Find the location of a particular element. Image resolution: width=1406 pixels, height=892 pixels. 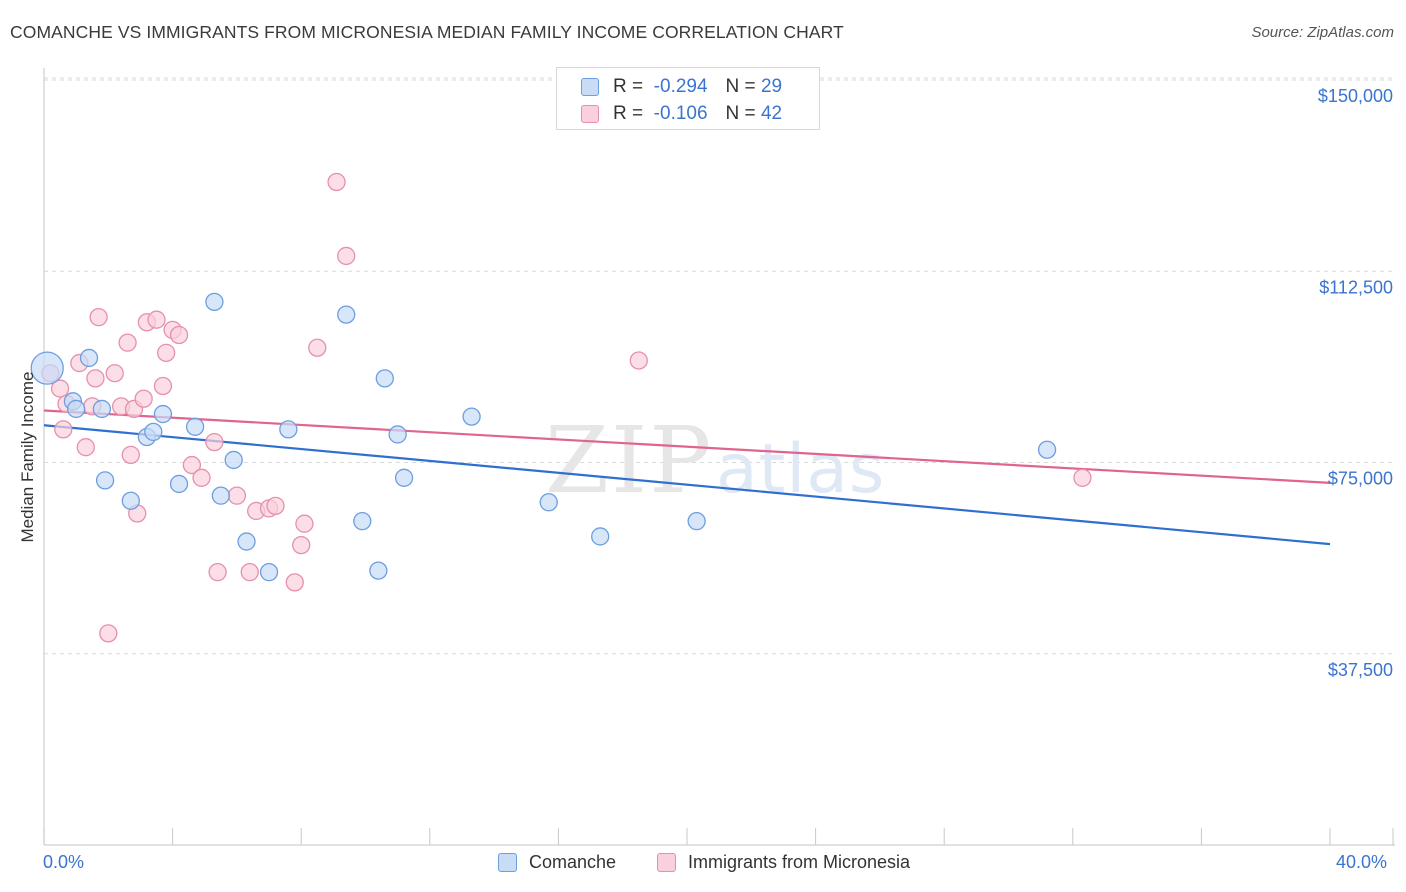

legend-row-comanche: R = -0.294 N = 29 is located at coordinates (681, 87).